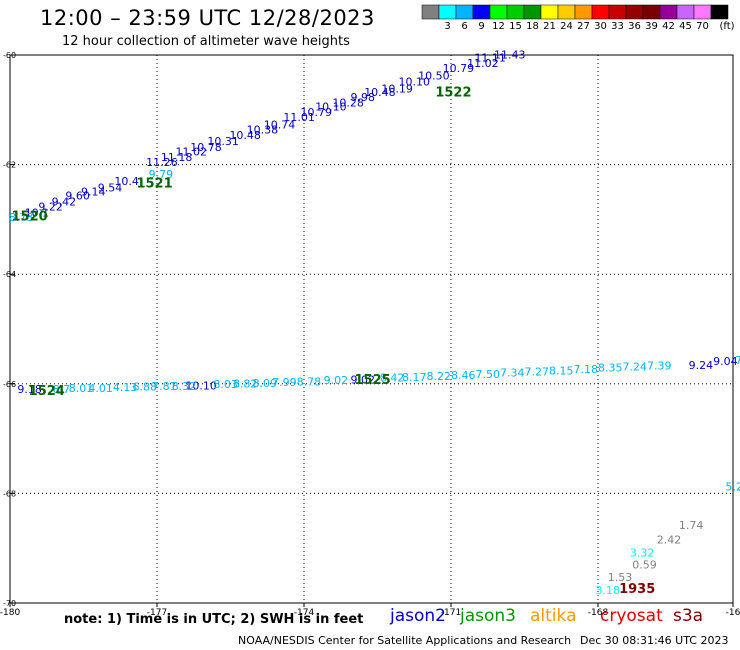 The height and width of the screenshot is (650, 740). Describe the element at coordinates (9, 384) in the screenshot. I see `y-tick-label: -66` at that location.